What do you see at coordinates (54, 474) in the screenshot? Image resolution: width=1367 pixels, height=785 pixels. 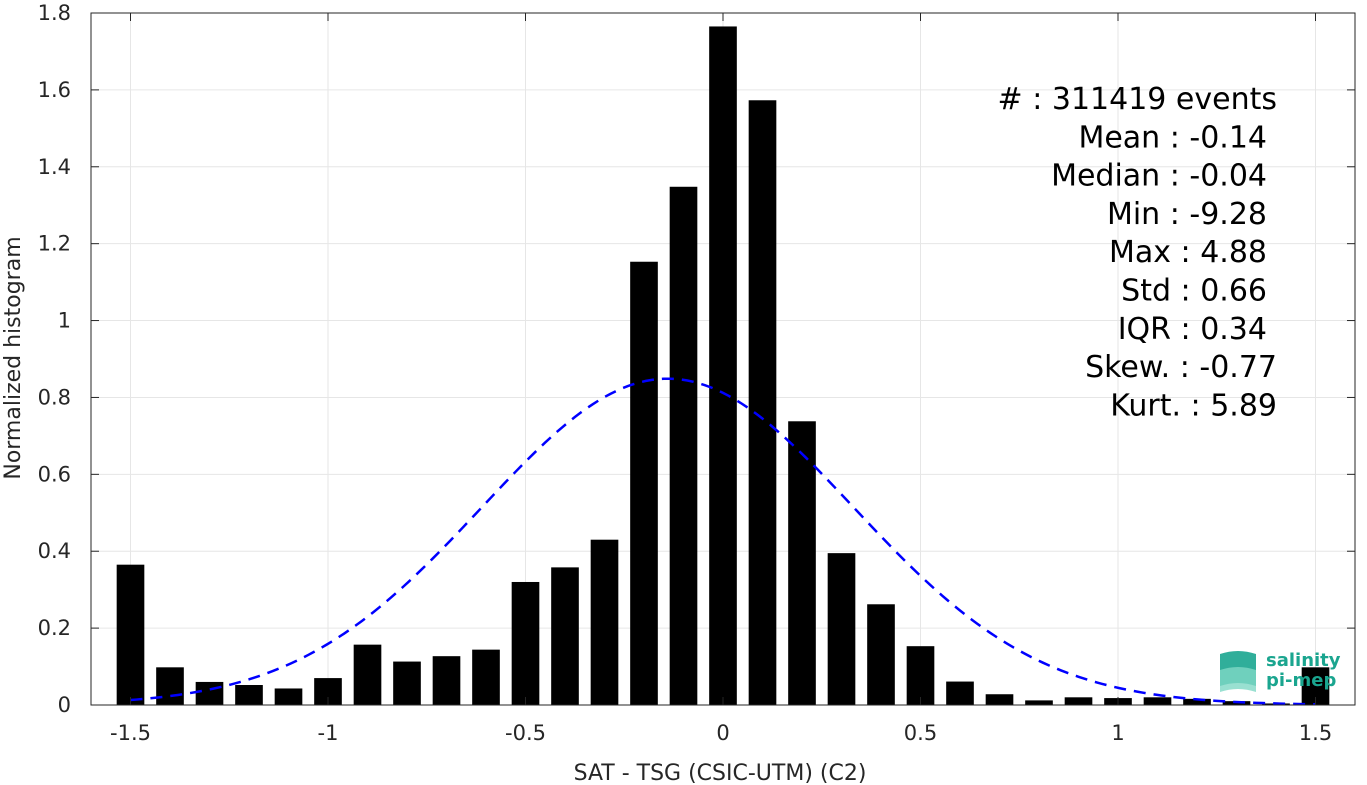 I see `y-tick-label: 0.6` at bounding box center [54, 474].